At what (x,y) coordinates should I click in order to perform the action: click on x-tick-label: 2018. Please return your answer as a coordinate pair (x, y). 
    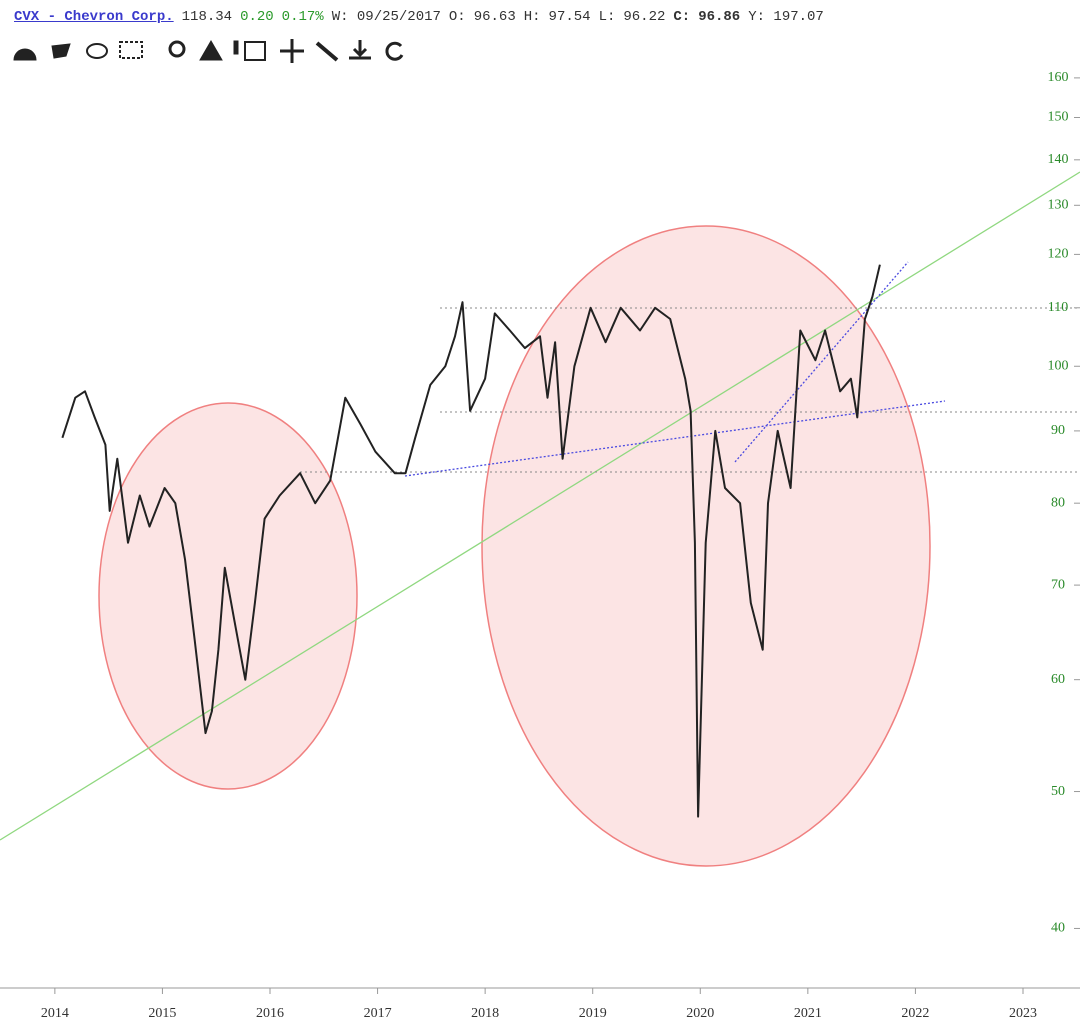
    Looking at the image, I should click on (485, 1013).